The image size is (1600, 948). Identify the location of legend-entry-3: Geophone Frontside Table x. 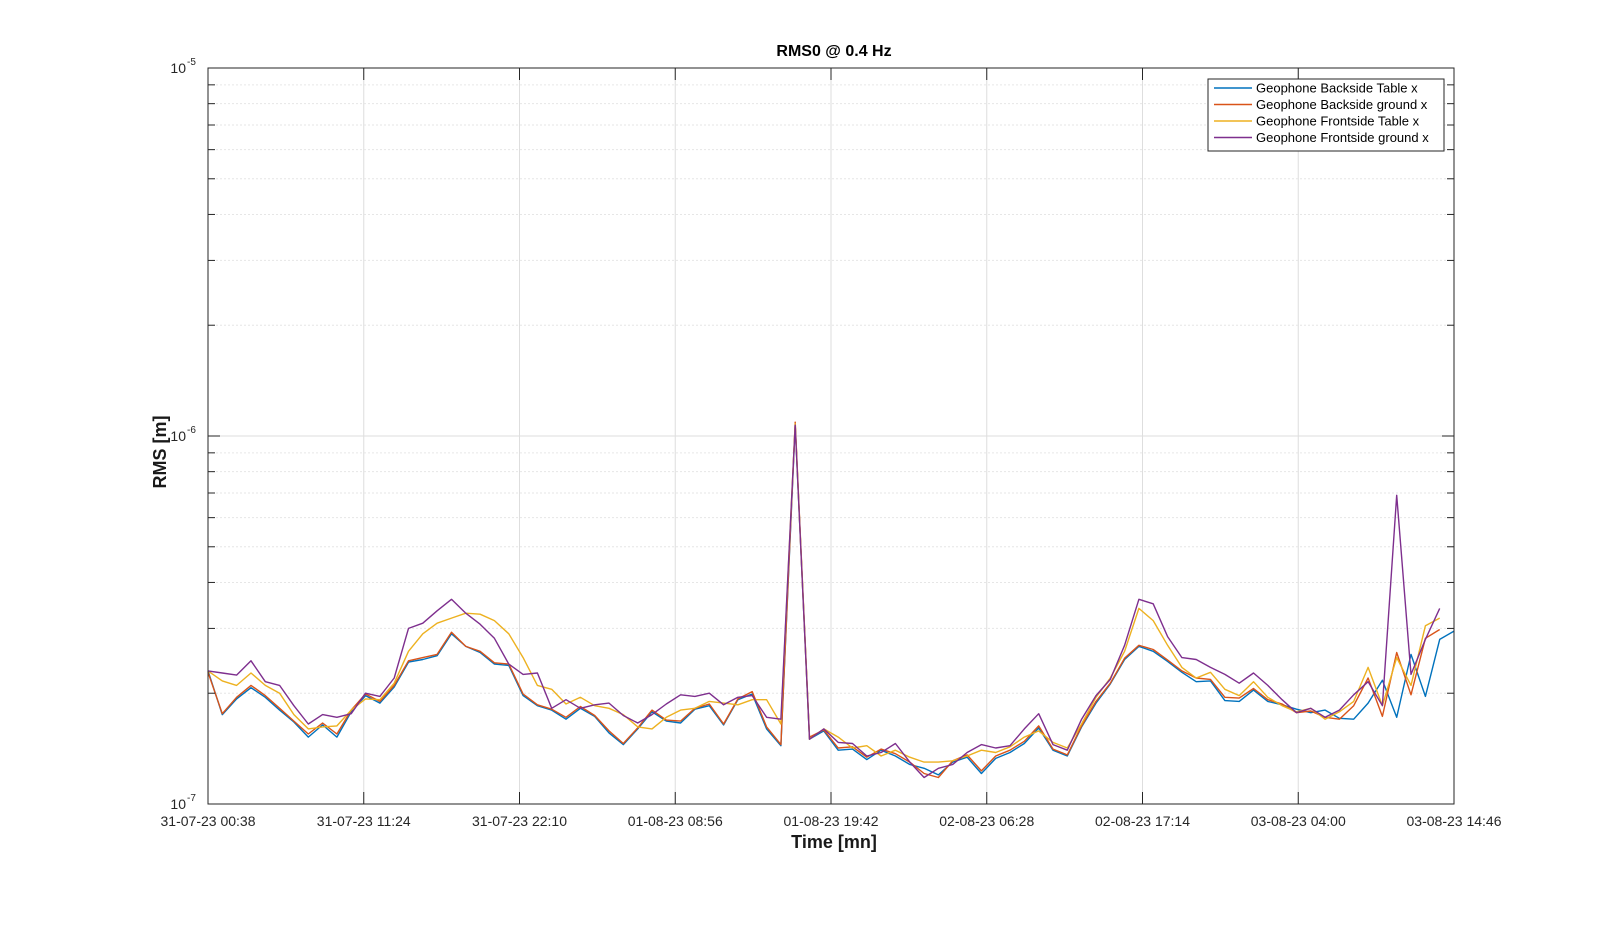
(1338, 121).